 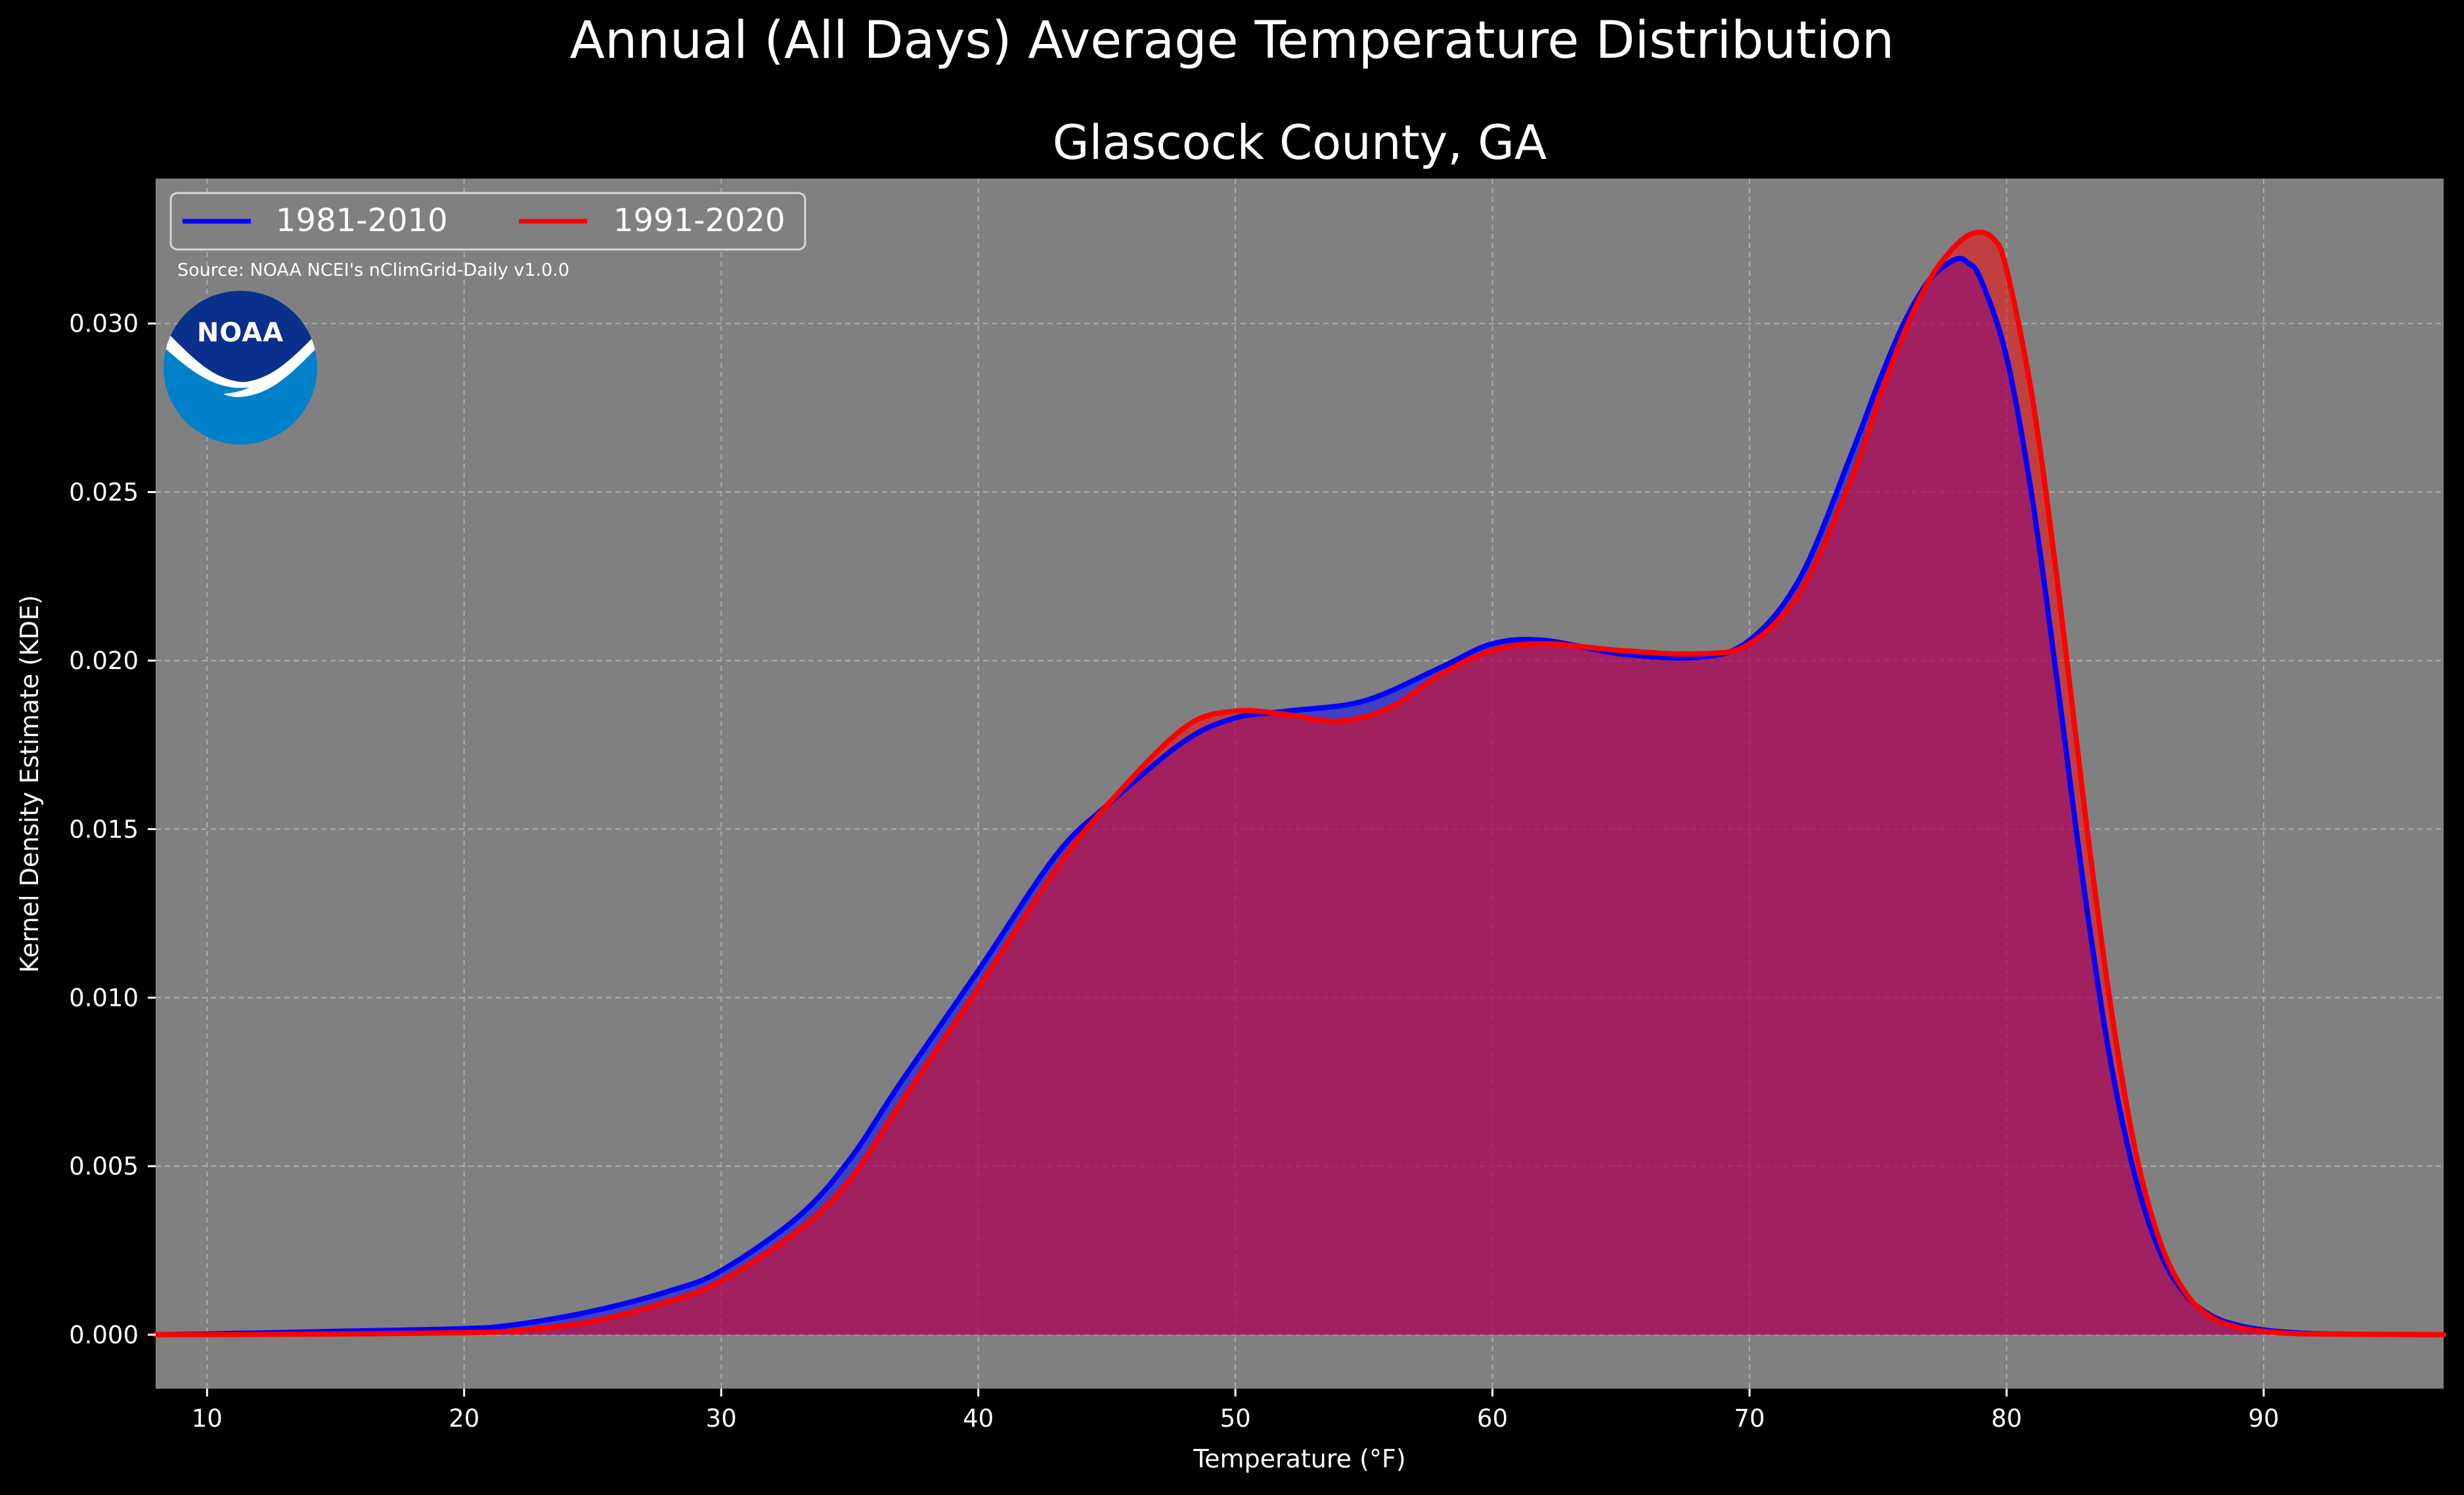 What do you see at coordinates (978, 1418) in the screenshot?
I see `x-tick-label: 40` at bounding box center [978, 1418].